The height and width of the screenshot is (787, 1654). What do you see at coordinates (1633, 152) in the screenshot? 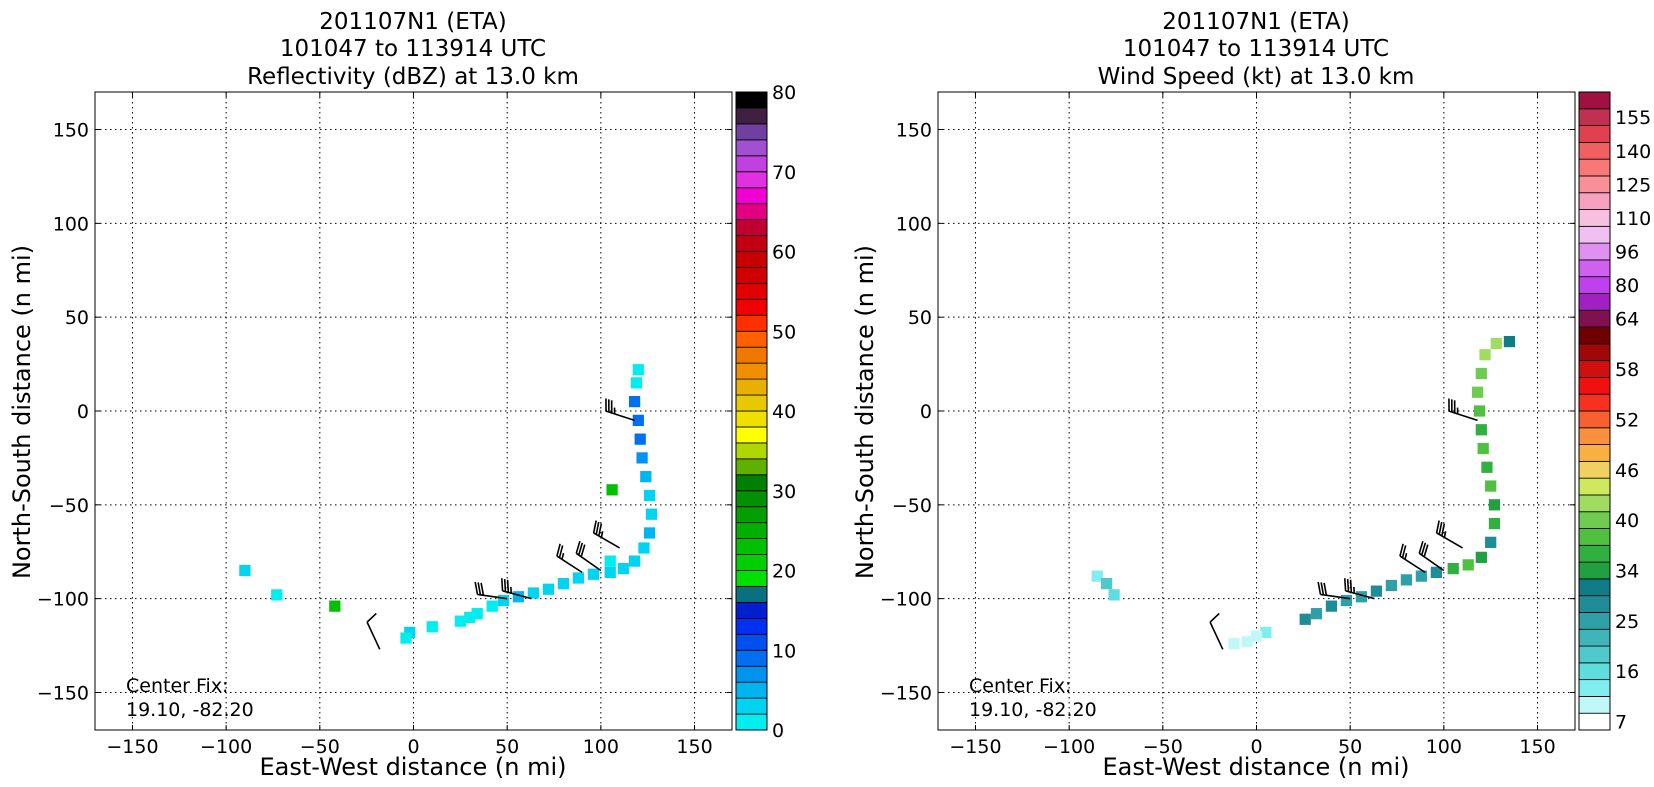
I see `colorbar-tick-label: 140` at bounding box center [1633, 152].